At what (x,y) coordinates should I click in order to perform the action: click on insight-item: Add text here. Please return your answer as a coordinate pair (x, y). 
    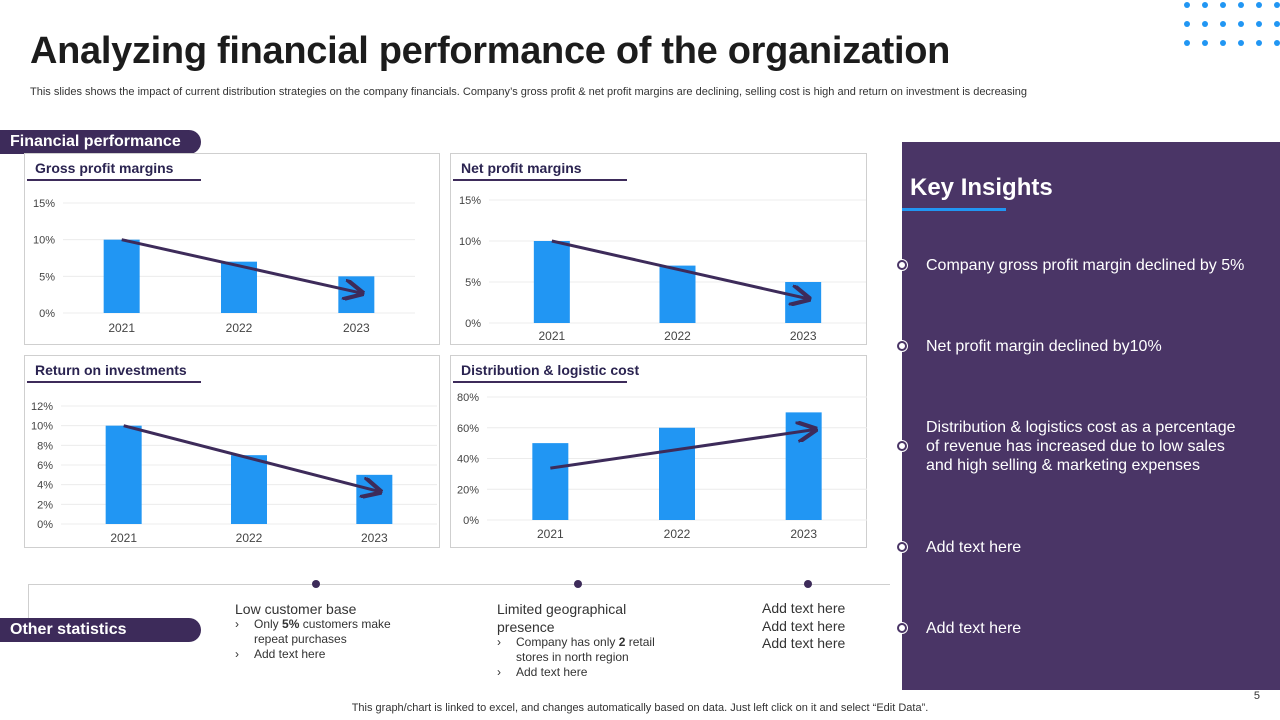
    Looking at the image, I should click on (974, 628).